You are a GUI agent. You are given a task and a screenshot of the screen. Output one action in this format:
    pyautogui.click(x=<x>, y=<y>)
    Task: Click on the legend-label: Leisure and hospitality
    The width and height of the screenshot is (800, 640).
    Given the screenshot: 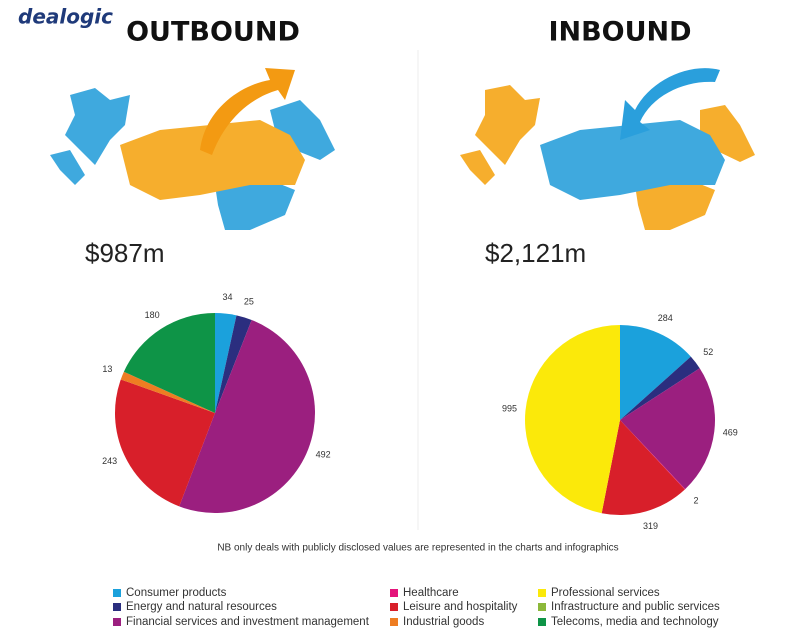 What is the action you would take?
    pyautogui.click(x=460, y=607)
    